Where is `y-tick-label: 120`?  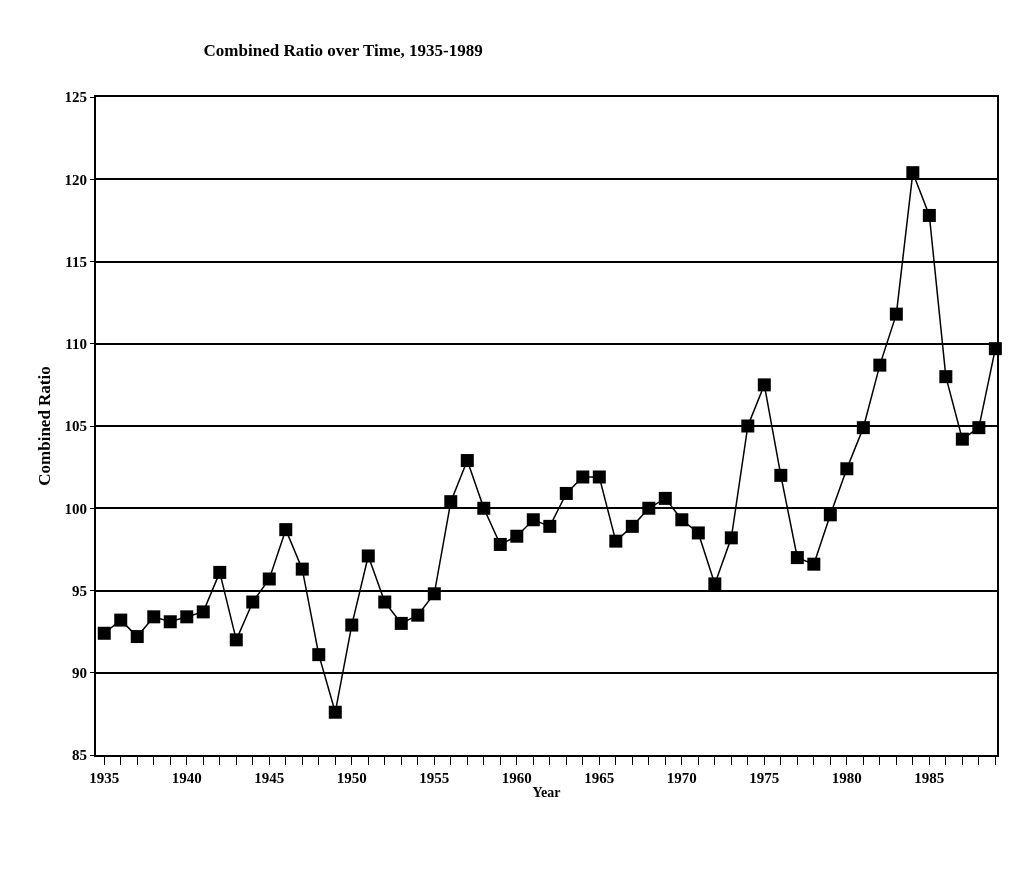 y-tick-label: 120 is located at coordinates (75, 179).